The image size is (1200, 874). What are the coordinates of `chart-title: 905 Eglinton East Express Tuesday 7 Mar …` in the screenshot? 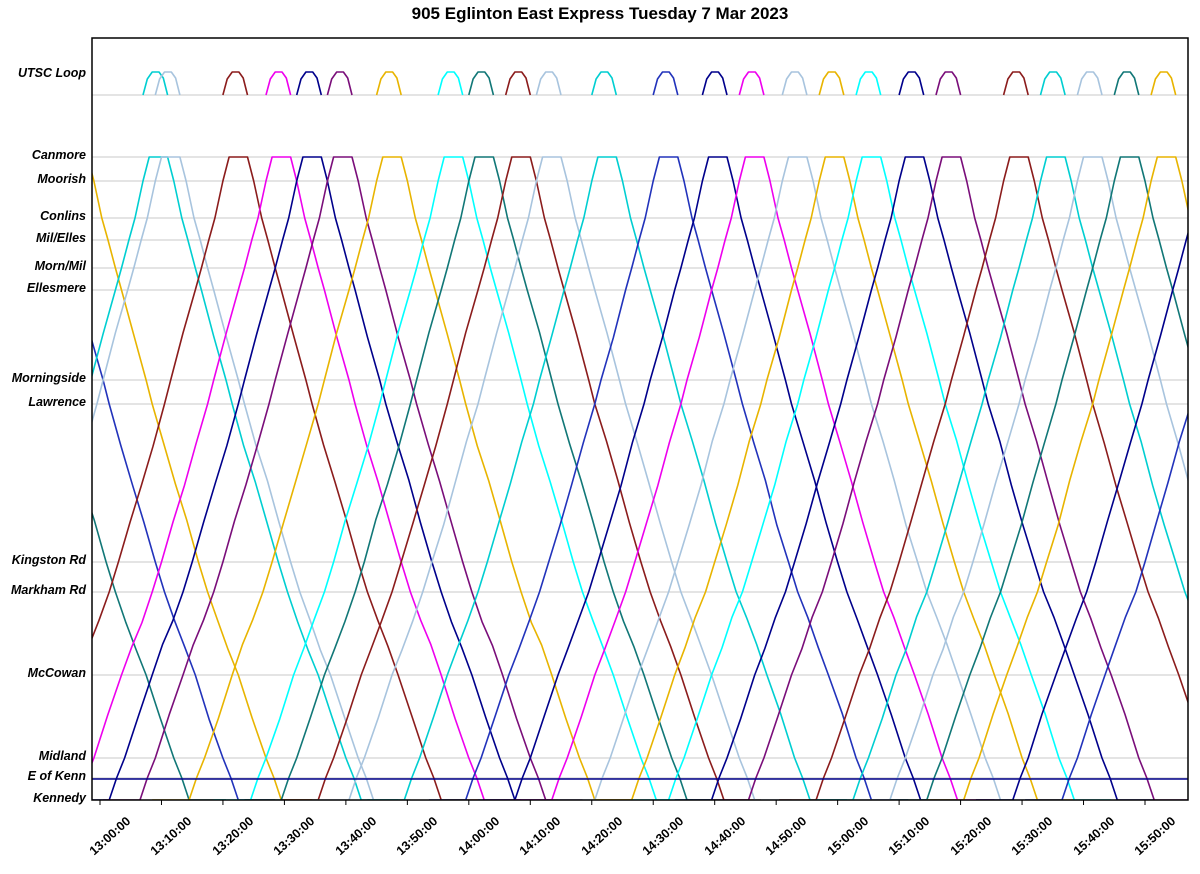 It's located at (600, 13).